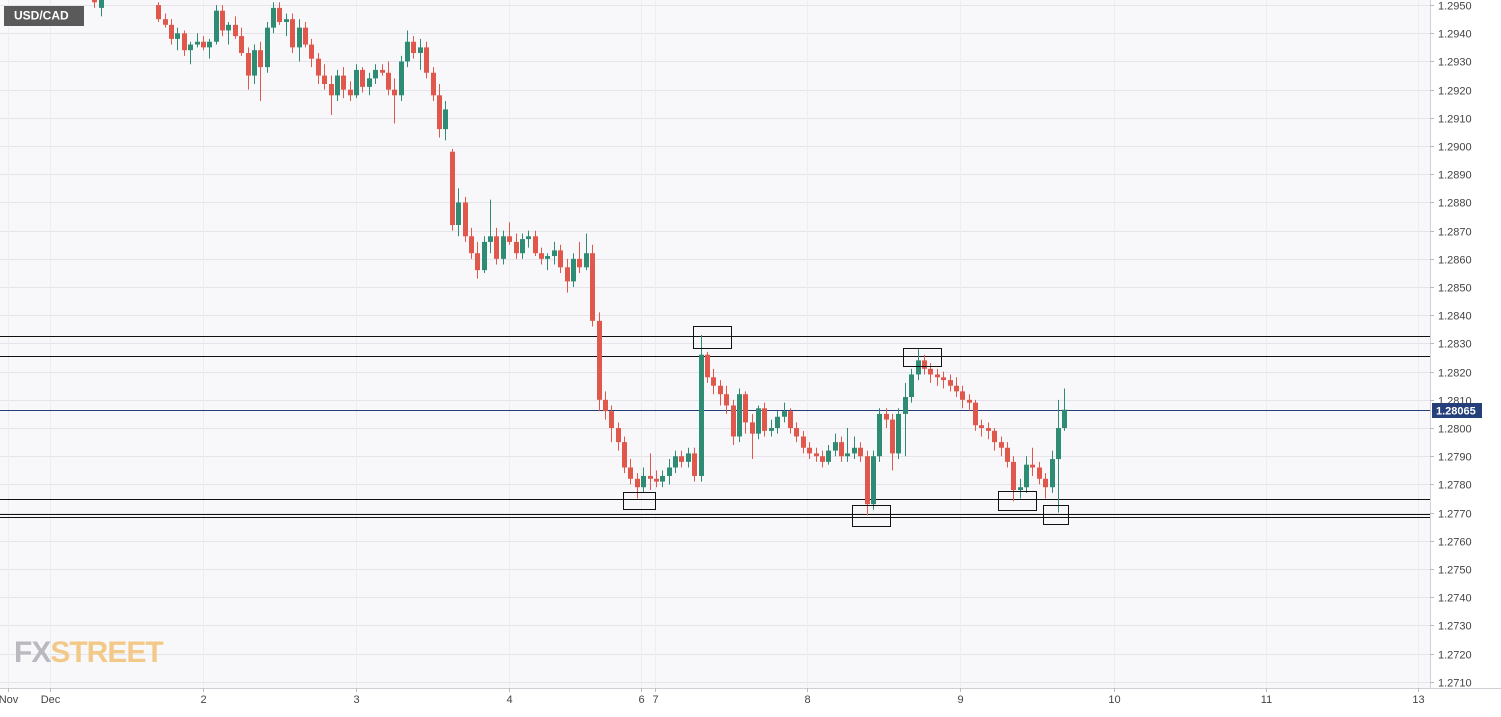 The height and width of the screenshot is (717, 1501). I want to click on y-tick-label: 1.2890, so click(1455, 175).